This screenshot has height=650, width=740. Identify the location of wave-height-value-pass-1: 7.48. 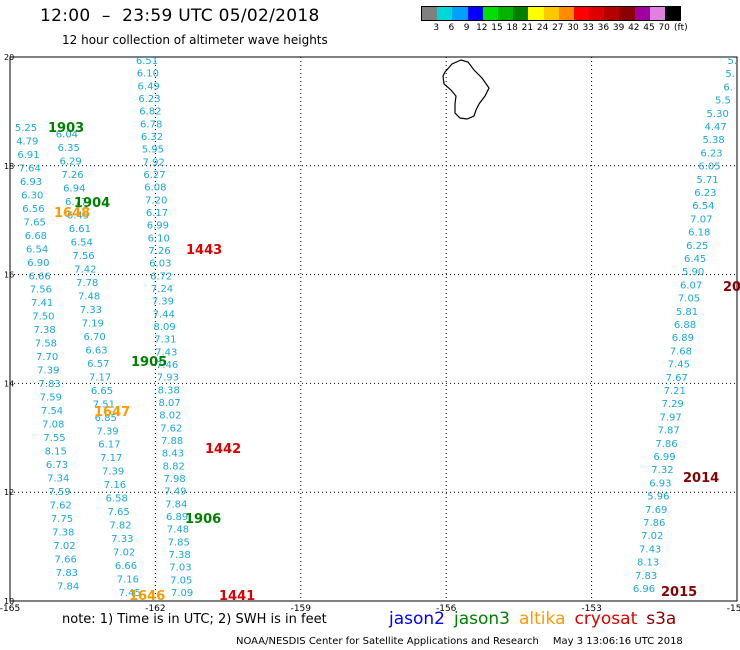
(89, 296).